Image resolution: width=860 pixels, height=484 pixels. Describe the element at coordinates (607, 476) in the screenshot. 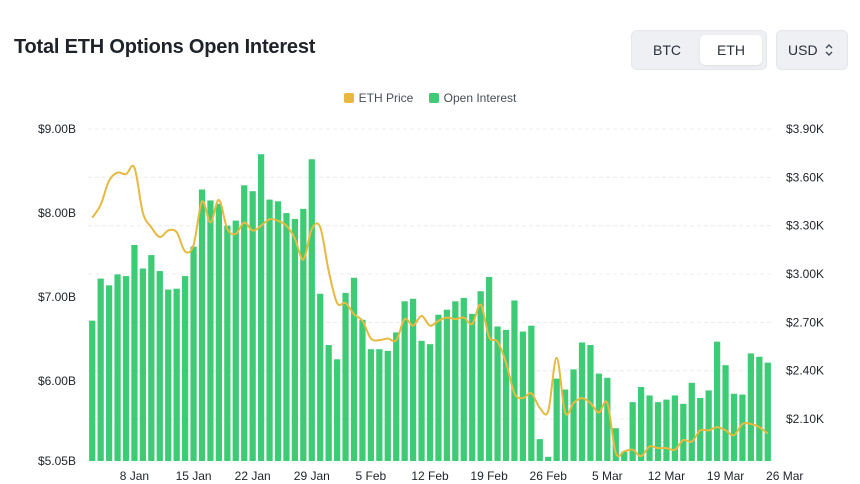

I see `x-tick-label: 5 Mar` at that location.